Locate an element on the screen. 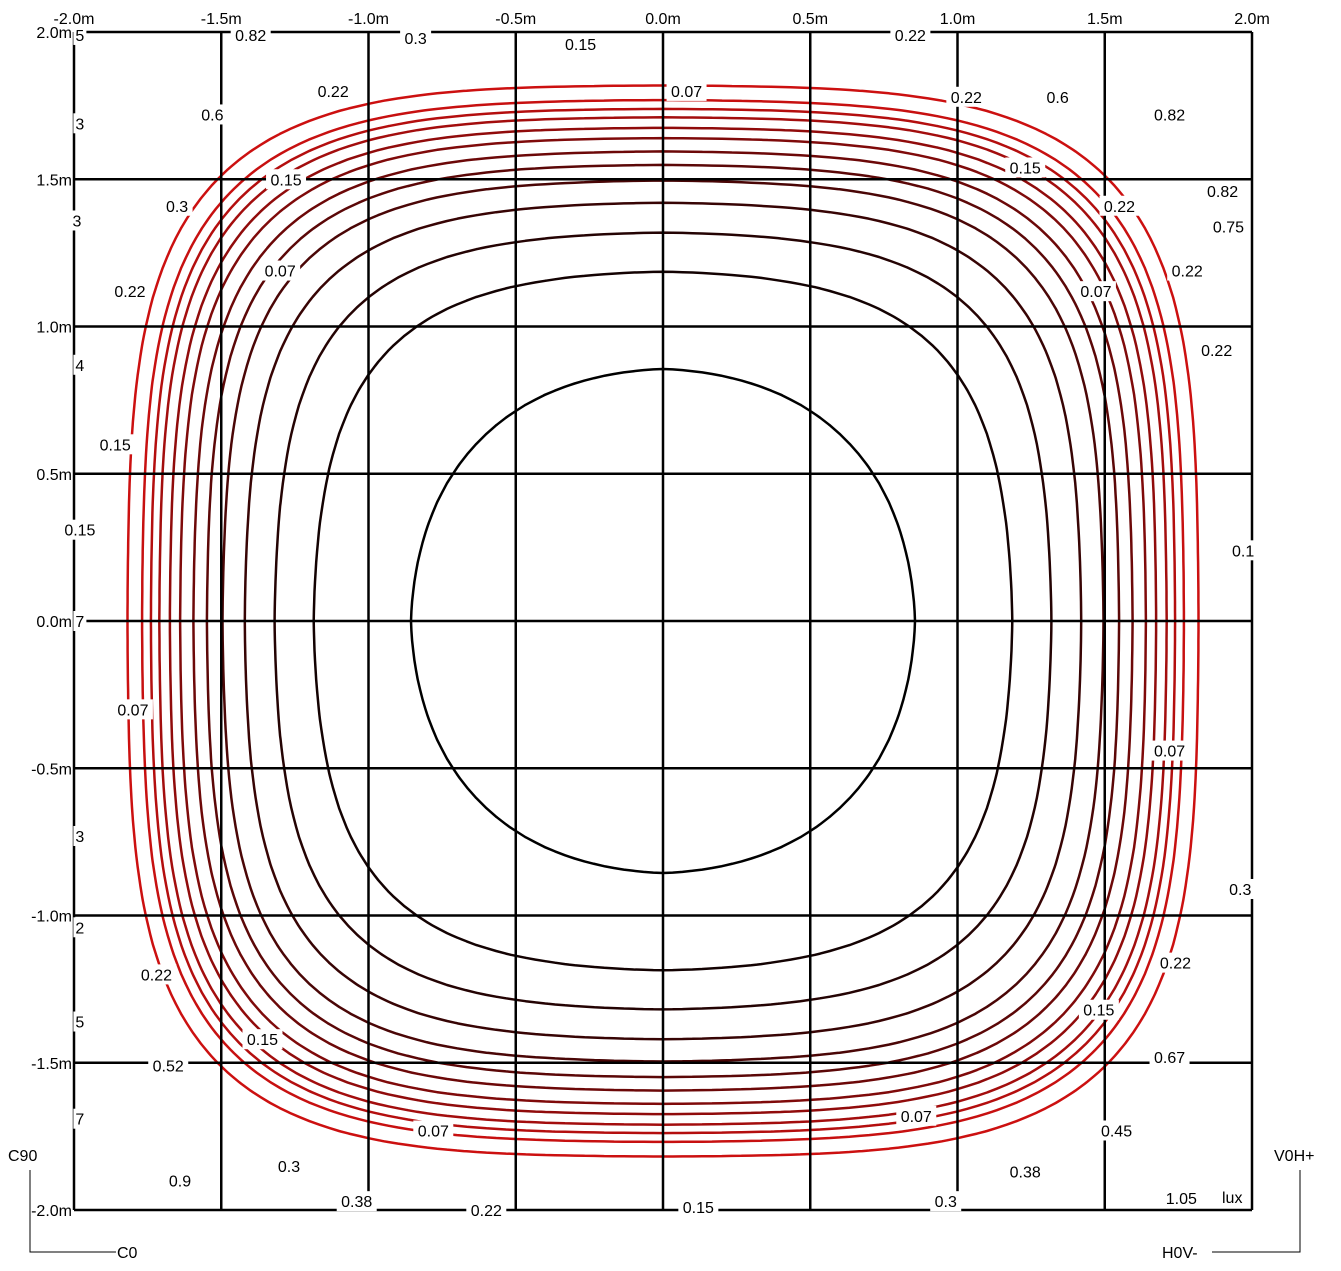  contour-label-text: 5 is located at coordinates (79, 36).